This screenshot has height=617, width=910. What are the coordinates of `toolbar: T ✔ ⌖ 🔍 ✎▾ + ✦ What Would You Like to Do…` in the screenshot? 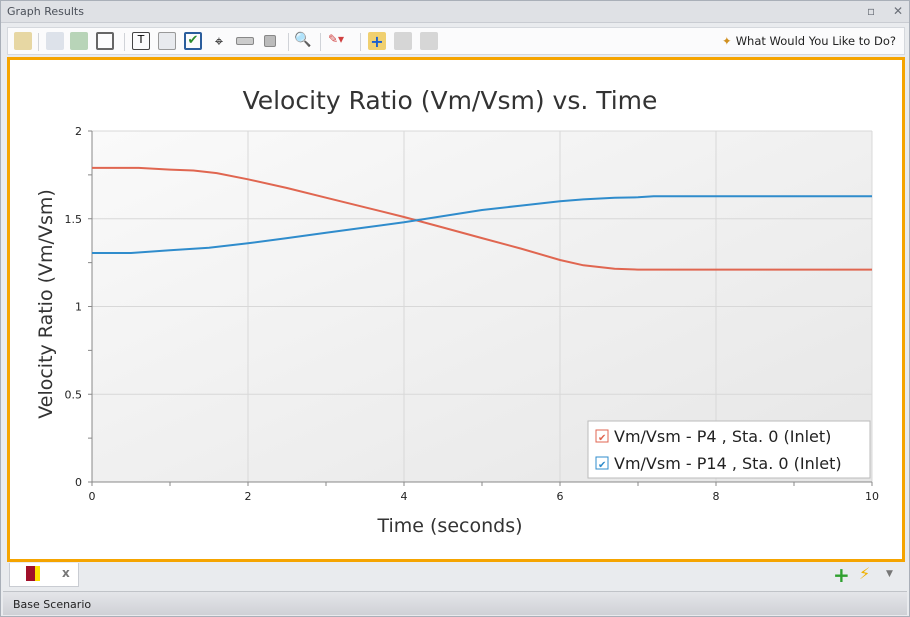 It's located at (456, 41).